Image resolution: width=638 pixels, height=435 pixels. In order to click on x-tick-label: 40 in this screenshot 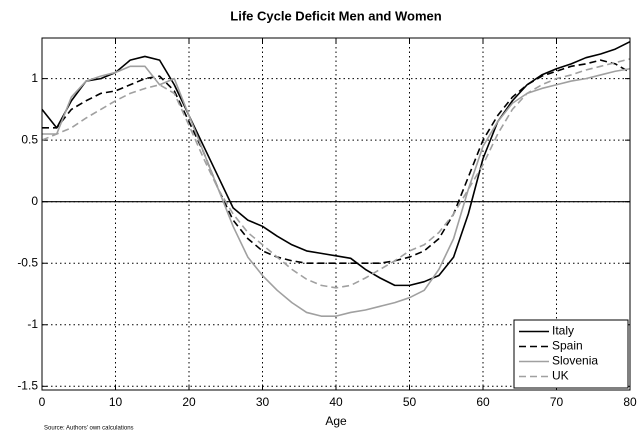, I will do `click(336, 402)`.